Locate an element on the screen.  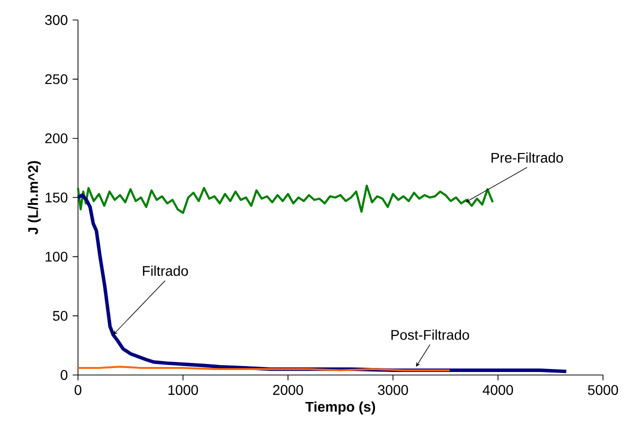
annotation: Filtrado is located at coordinates (165, 271).